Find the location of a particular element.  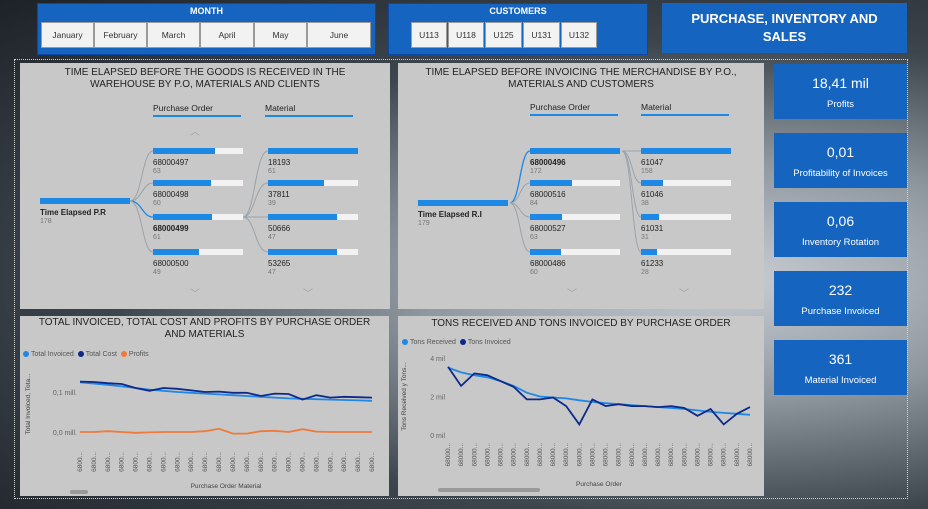

customer-u113-button: U113 is located at coordinates (429, 35).